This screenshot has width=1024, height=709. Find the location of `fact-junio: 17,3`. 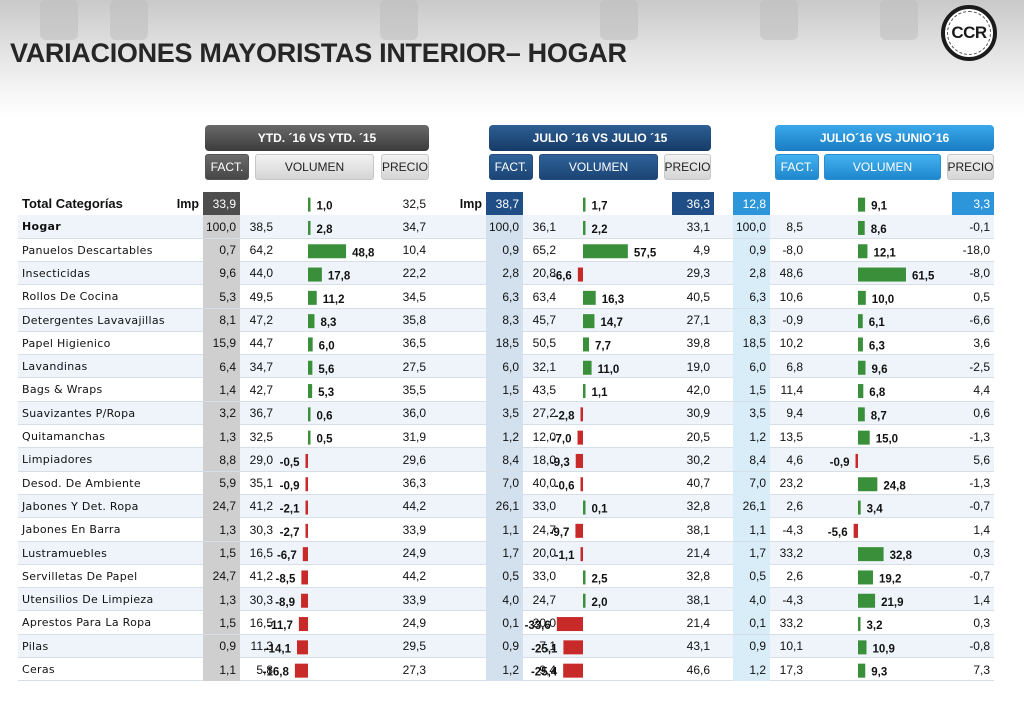

fact-junio: 17,3 is located at coordinates (791, 669).